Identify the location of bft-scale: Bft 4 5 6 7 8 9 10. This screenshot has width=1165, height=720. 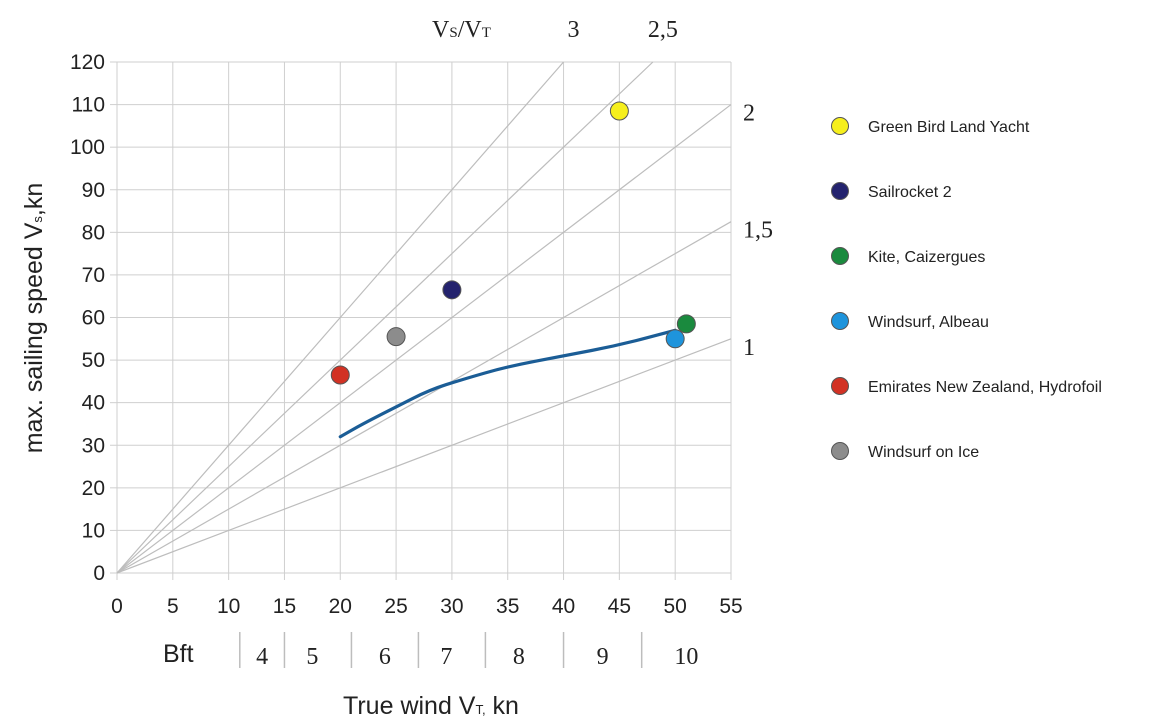
(430, 651).